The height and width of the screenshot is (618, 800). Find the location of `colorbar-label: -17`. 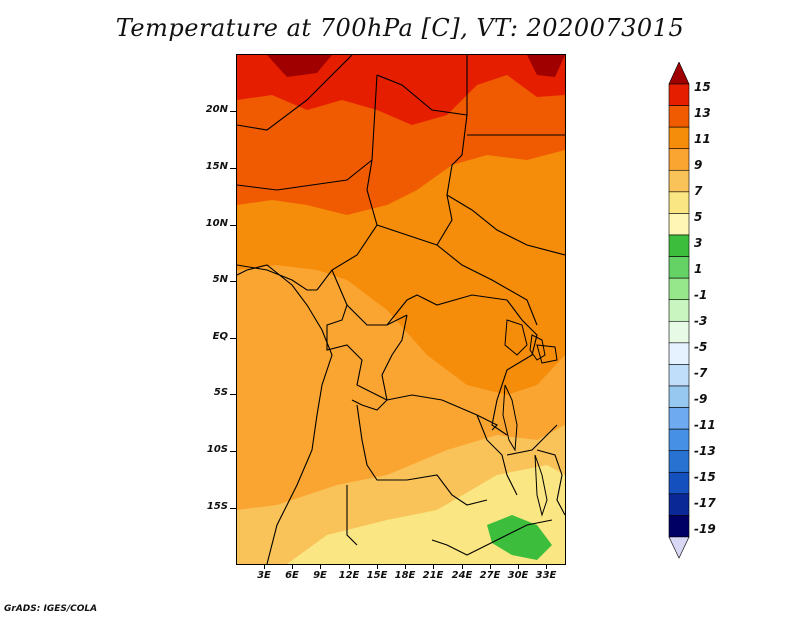

colorbar-label: -17 is located at coordinates (705, 503).